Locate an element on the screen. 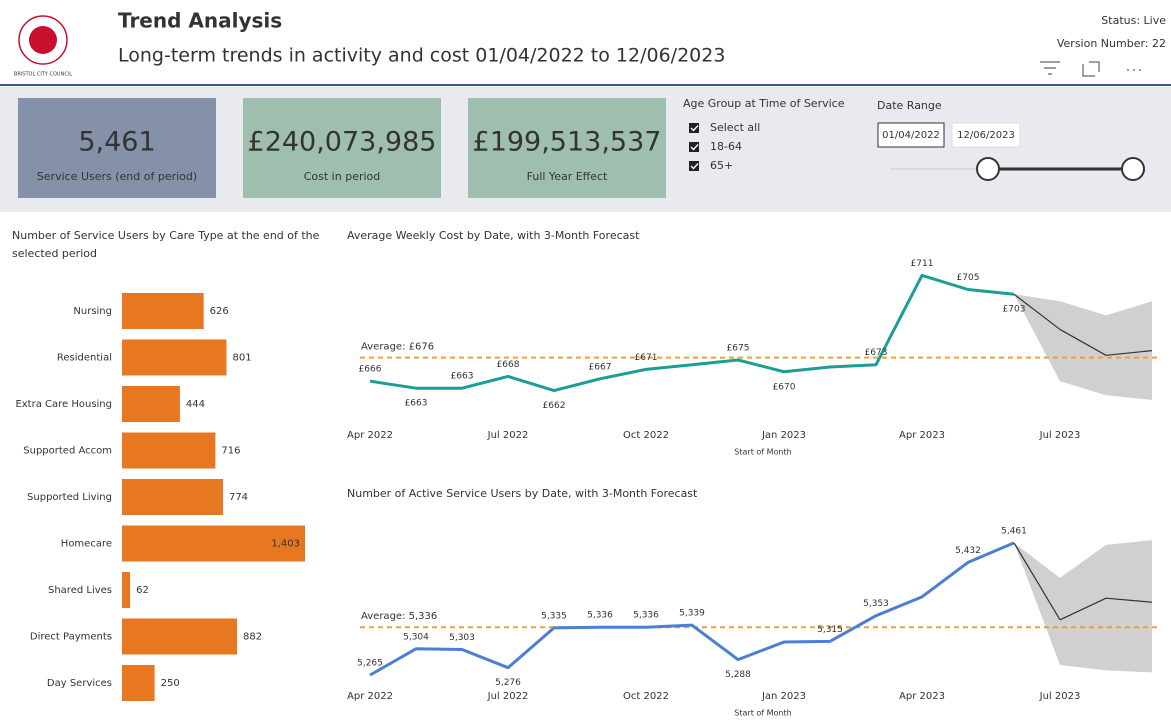 This screenshot has width=1171, height=720. category-label: Direct Payments is located at coordinates (71, 637).